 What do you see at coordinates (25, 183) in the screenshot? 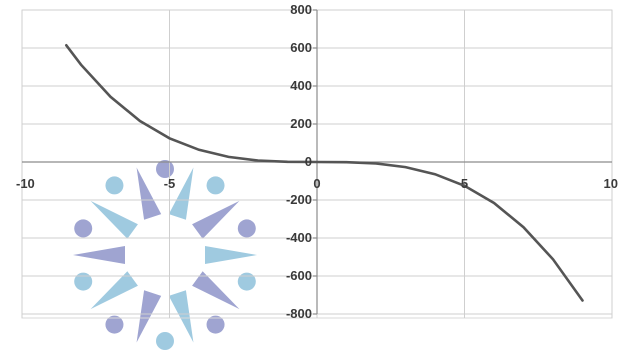
I see `x-tick-label: -10` at bounding box center [25, 183].